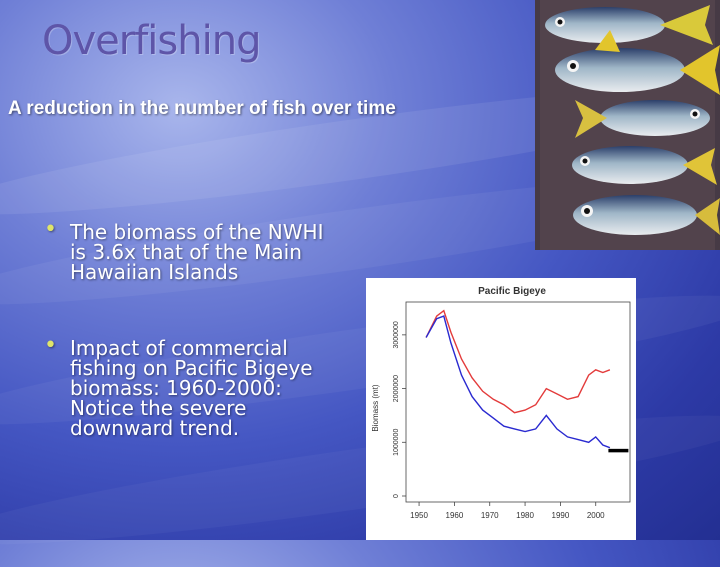 Image resolution: width=720 pixels, height=567 pixels. I want to click on x-tick-label: 1960, so click(455, 515).